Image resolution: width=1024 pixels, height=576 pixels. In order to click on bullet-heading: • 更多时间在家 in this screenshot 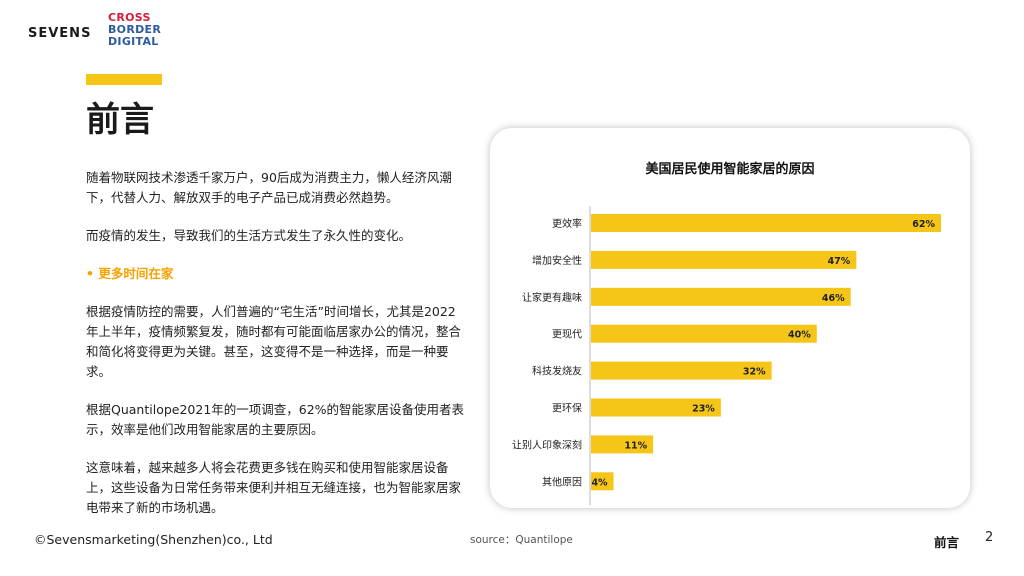, I will do `click(130, 273)`.